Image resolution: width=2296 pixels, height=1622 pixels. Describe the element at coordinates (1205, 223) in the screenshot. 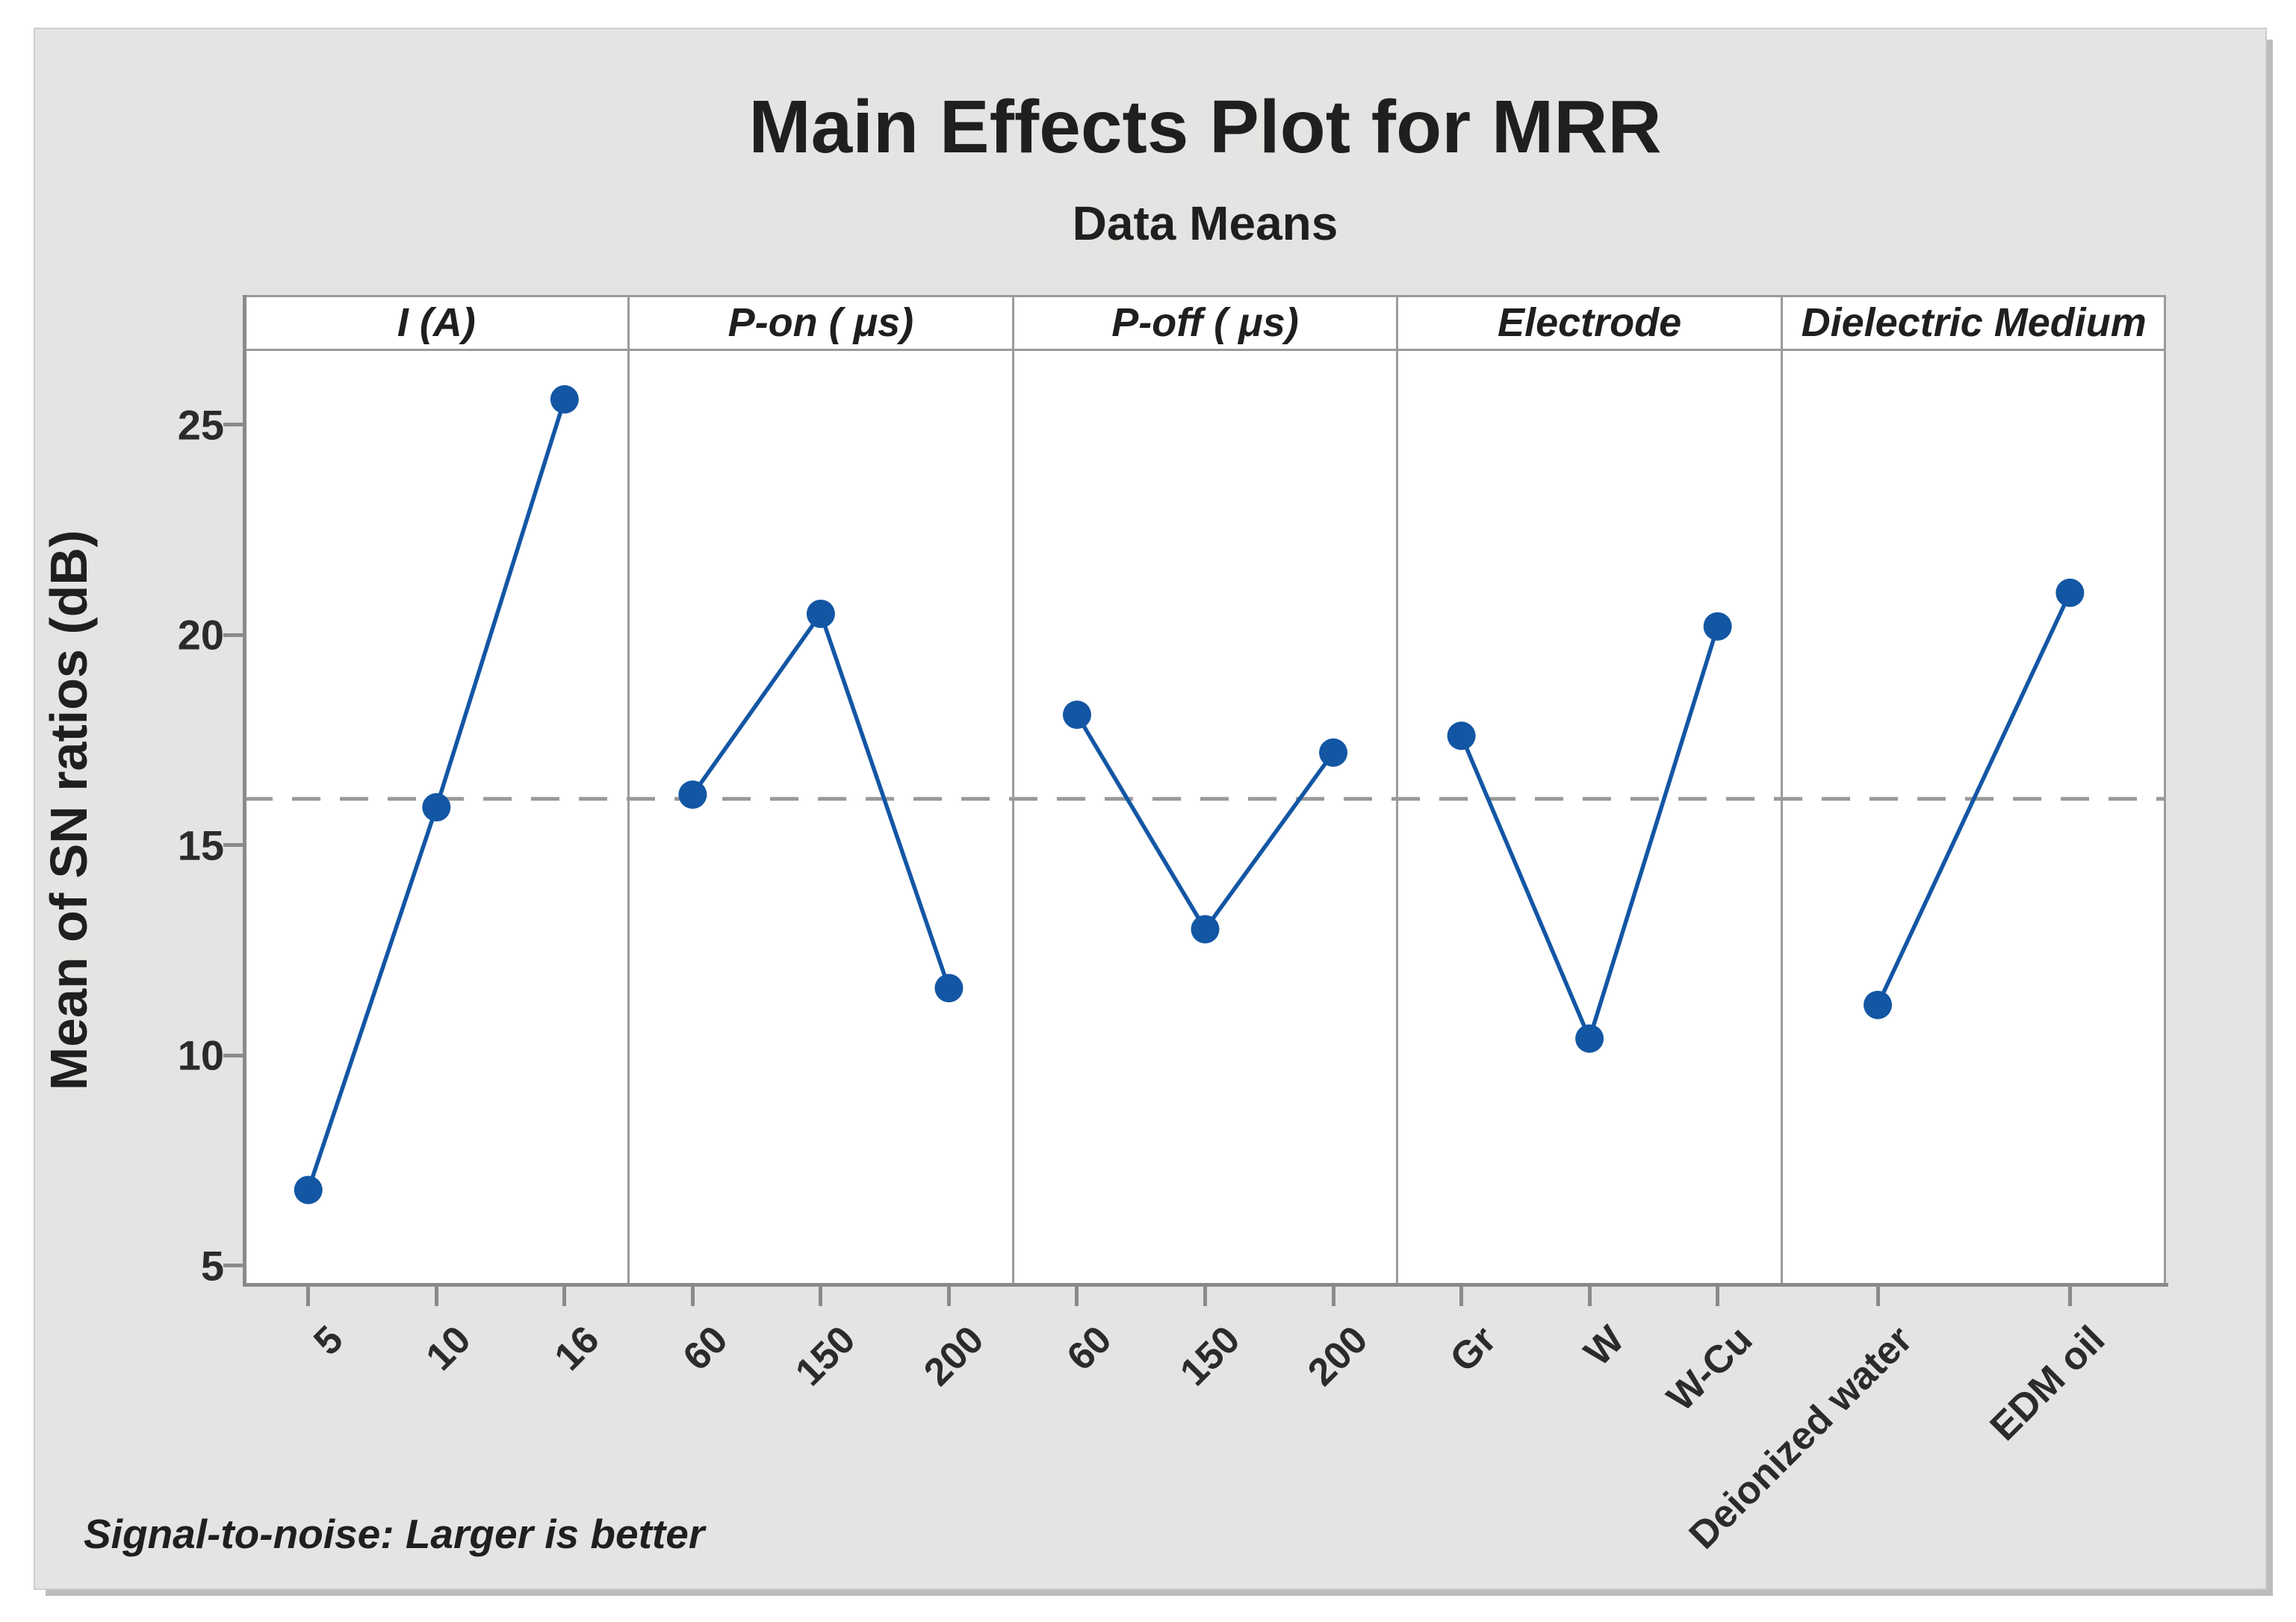

I see `chart-subtitle: Data Means` at that location.